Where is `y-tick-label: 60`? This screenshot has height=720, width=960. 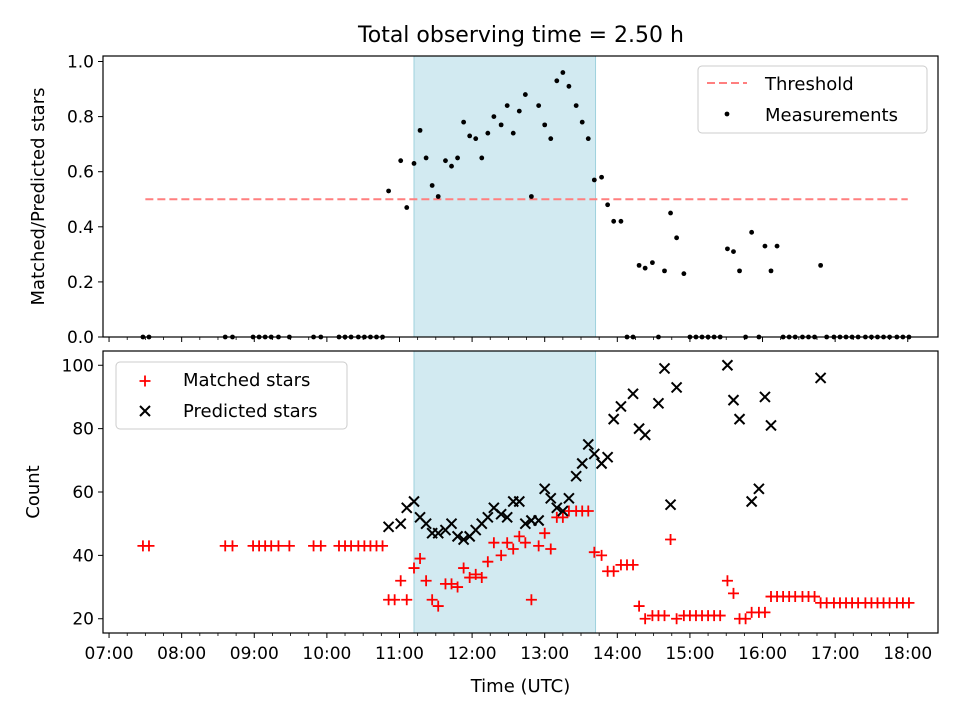
y-tick-label: 60 is located at coordinates (83, 493).